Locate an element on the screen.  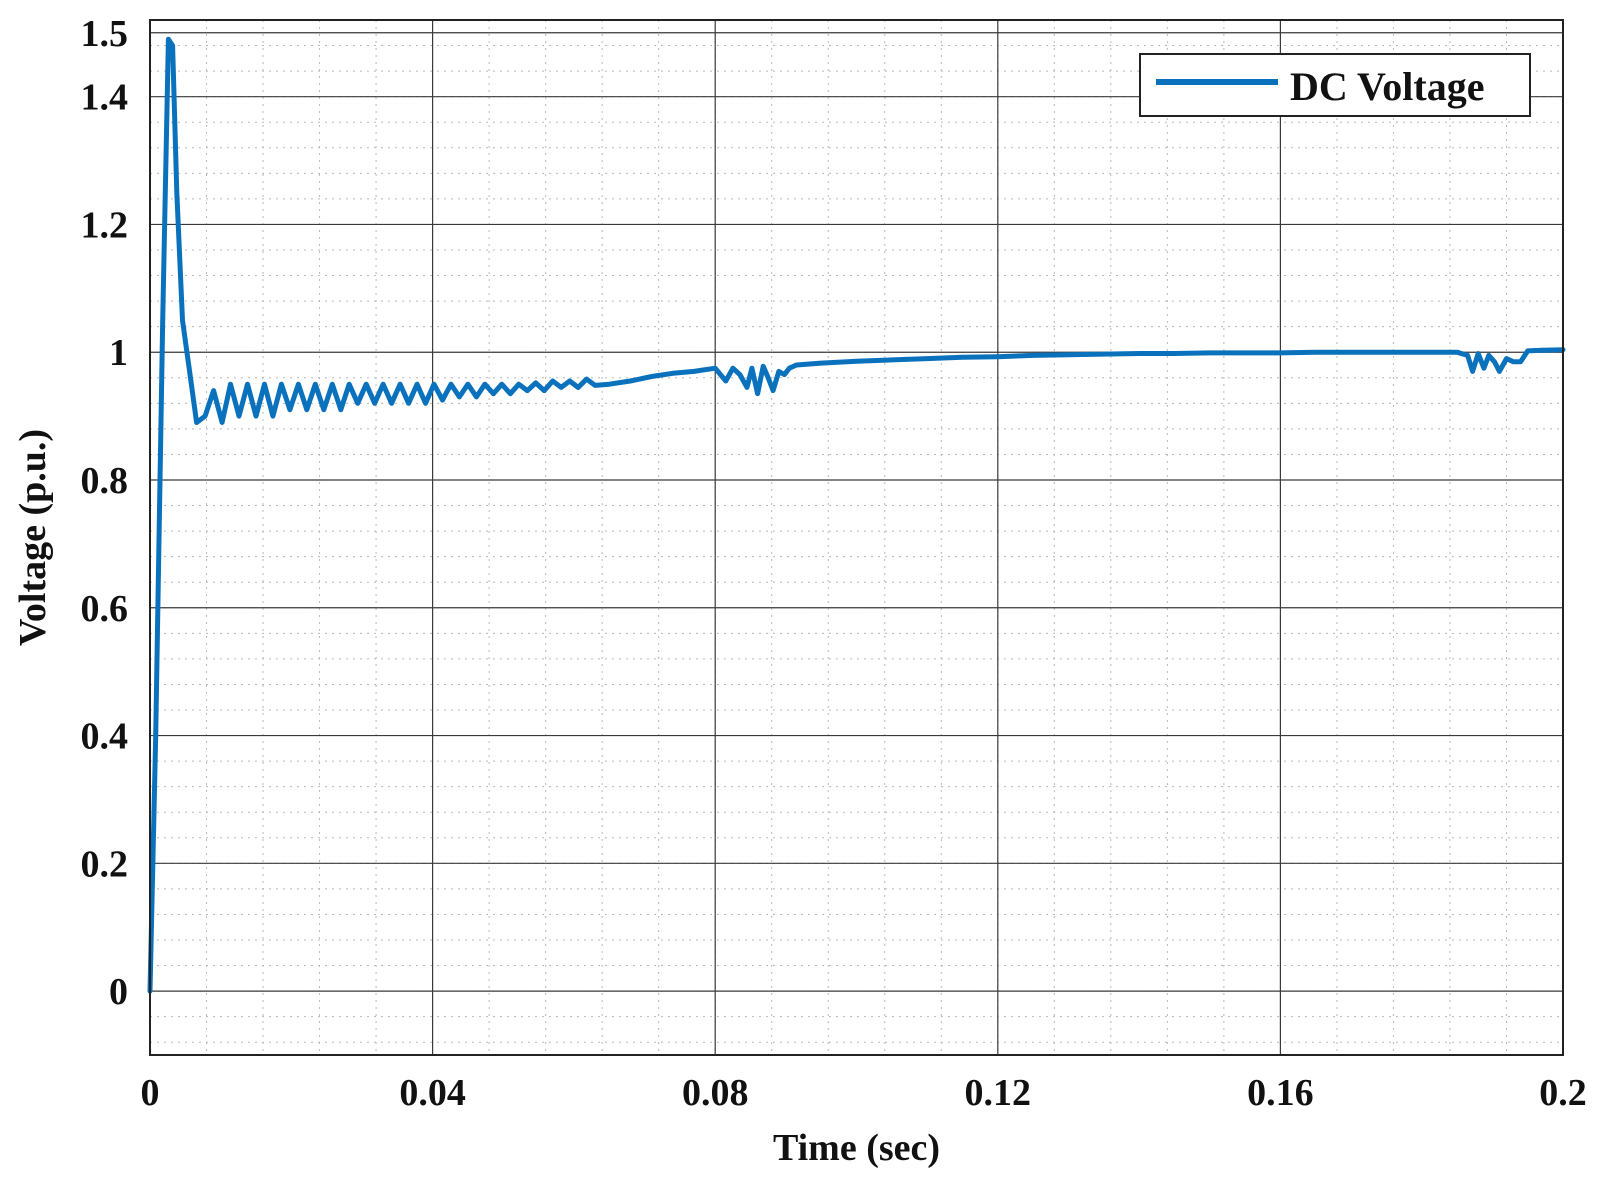
x-tick-label: 0 is located at coordinates (150, 1093).